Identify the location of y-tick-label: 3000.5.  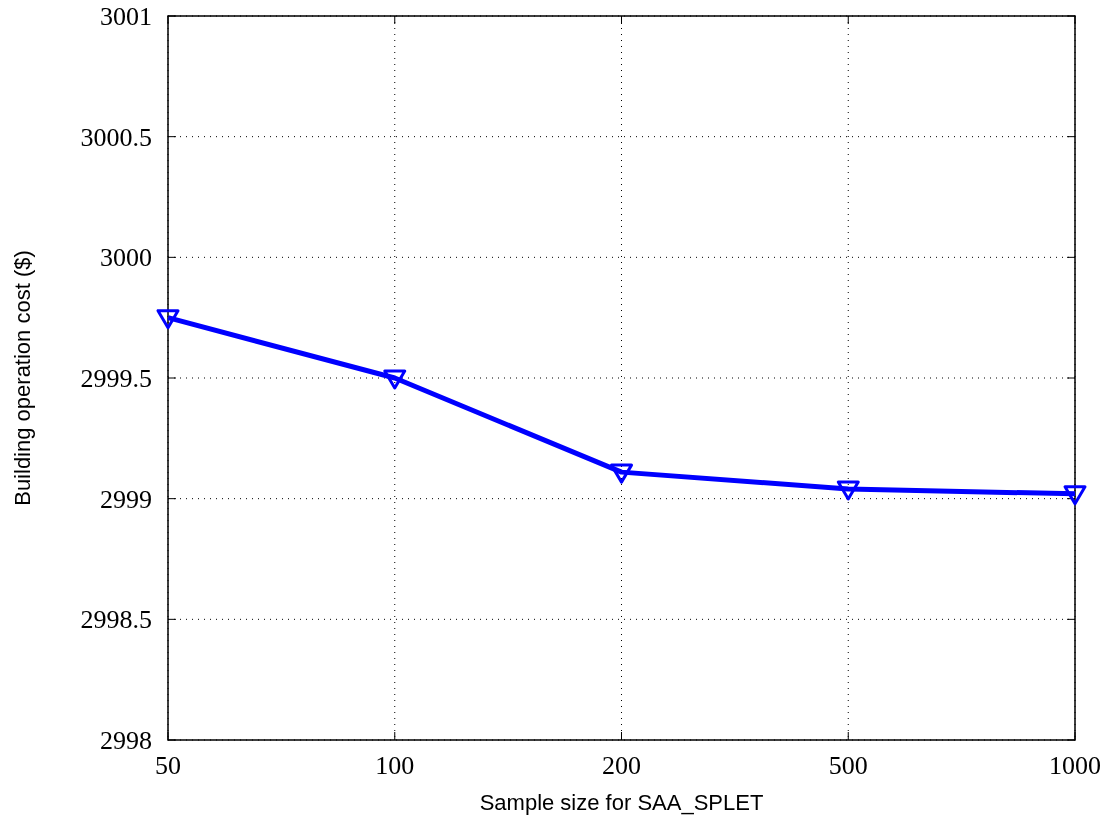
(116, 137).